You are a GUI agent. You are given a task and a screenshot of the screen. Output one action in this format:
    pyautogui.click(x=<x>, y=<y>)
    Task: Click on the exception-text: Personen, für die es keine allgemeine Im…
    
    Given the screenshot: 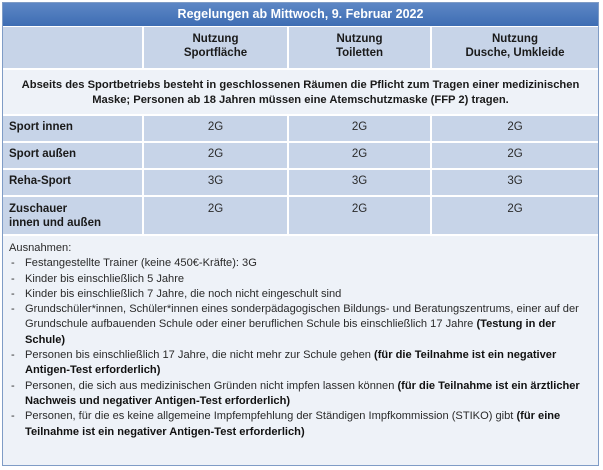 What is the action you would take?
    pyautogui.click(x=271, y=416)
    